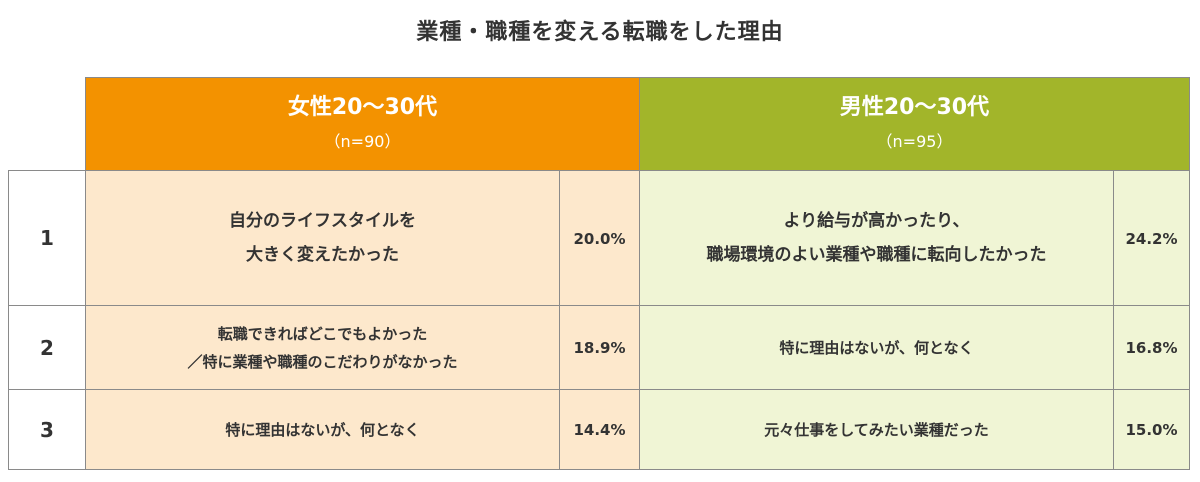 The image size is (1200, 482). I want to click on female-reason-text: 転職できればどこでもよかった ／特に業種や職種のこだわりがなかった, so click(322, 347).